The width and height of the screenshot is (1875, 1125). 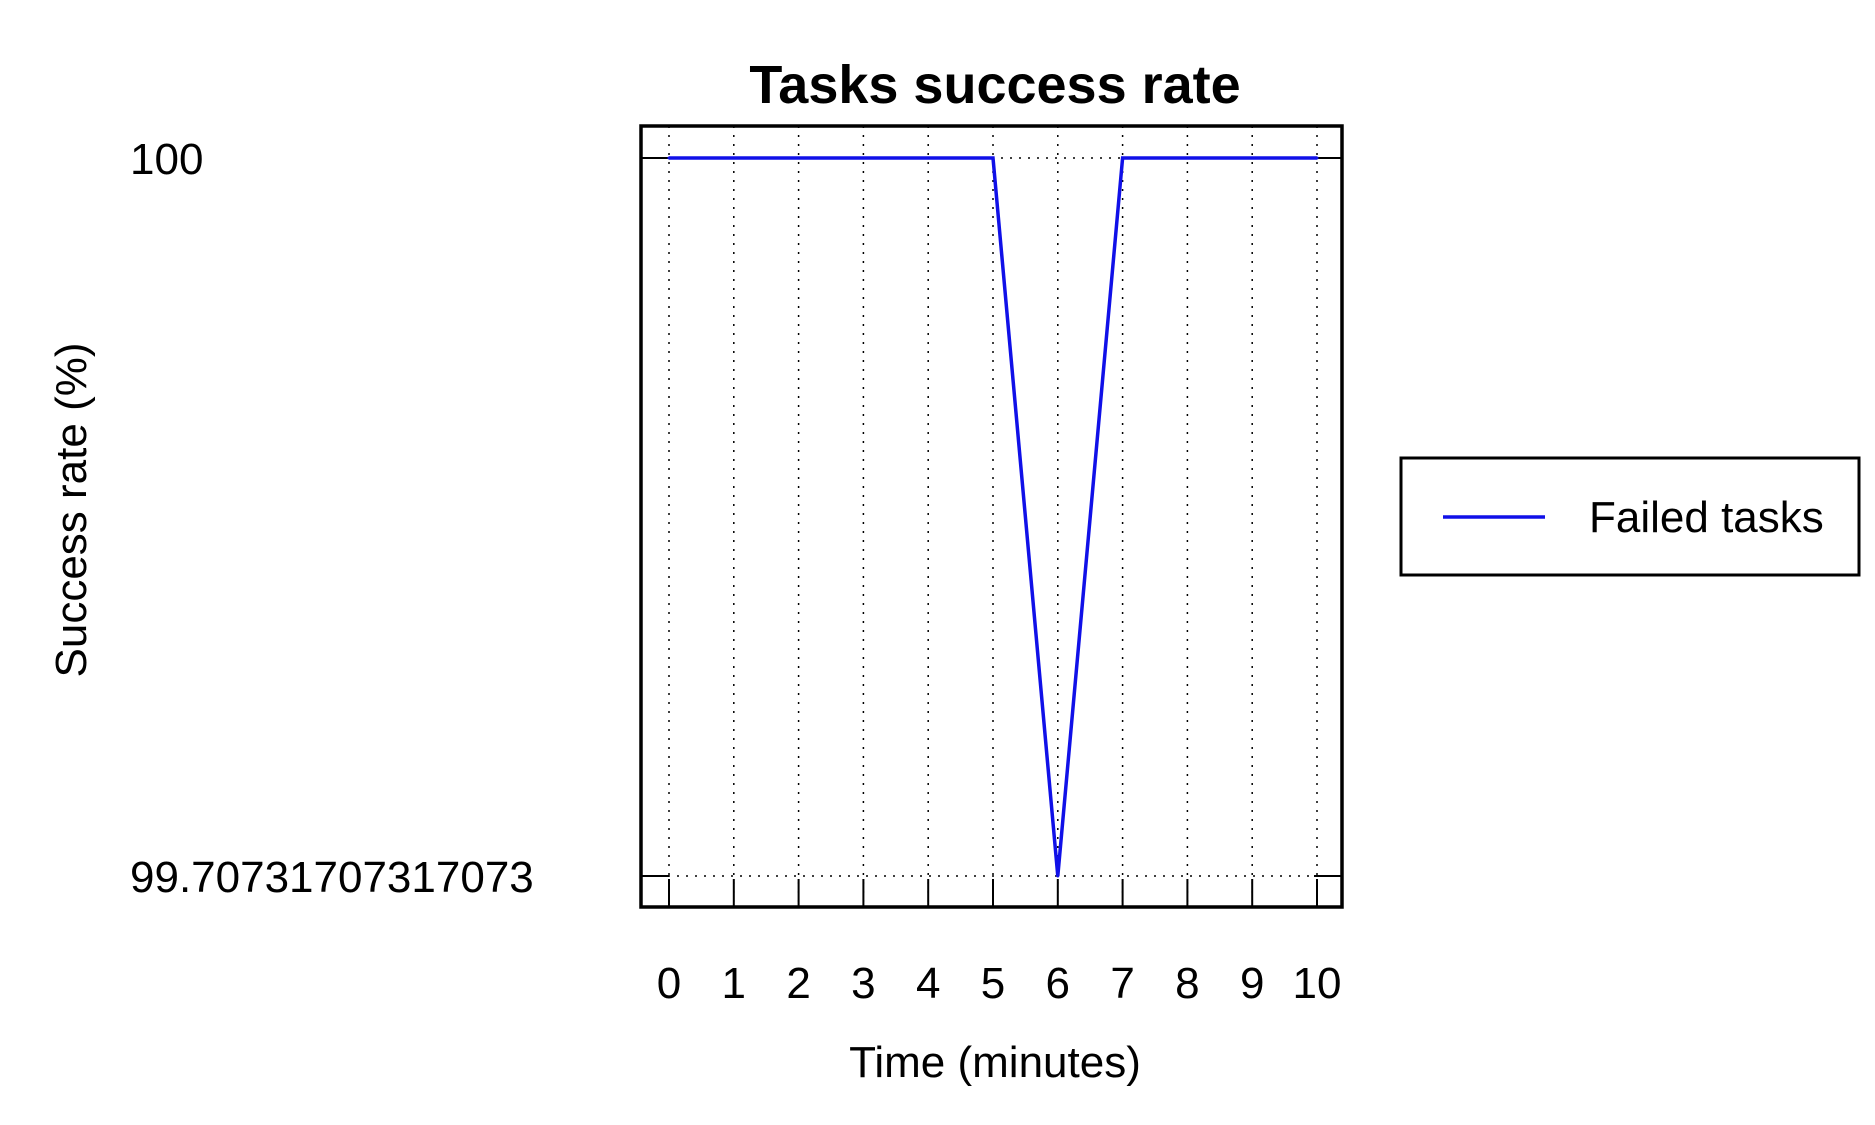 I want to click on legend: Failed tasks, so click(x=1630, y=516).